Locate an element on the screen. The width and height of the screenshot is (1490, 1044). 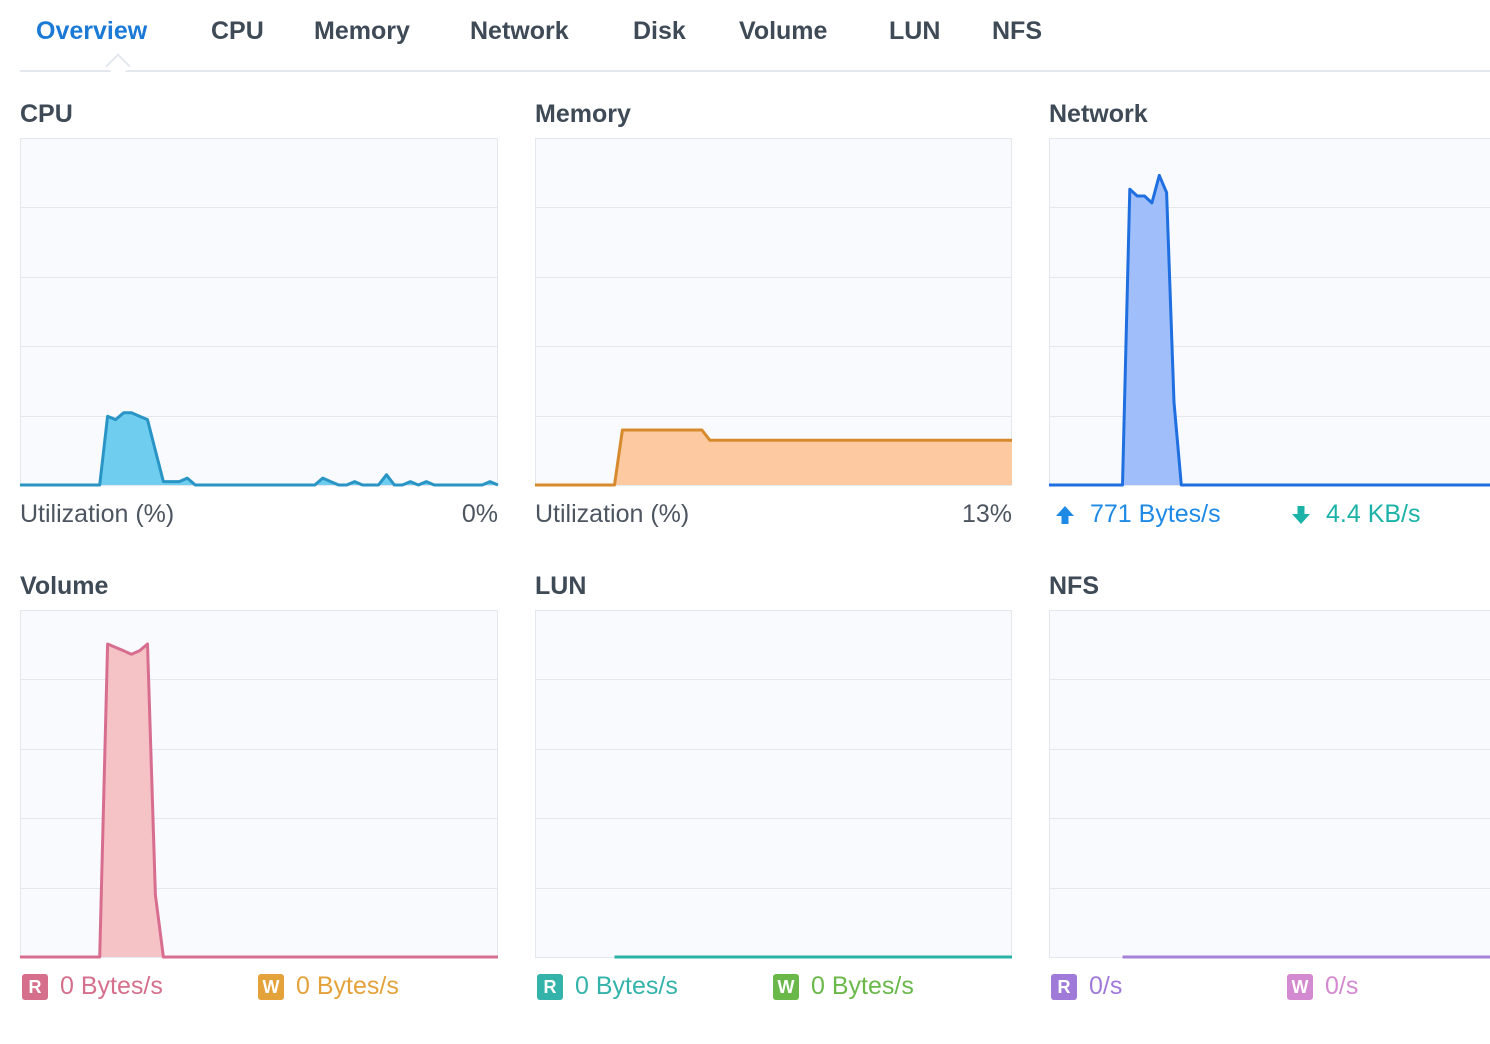
network-panel-title: Network is located at coordinates (1098, 114).